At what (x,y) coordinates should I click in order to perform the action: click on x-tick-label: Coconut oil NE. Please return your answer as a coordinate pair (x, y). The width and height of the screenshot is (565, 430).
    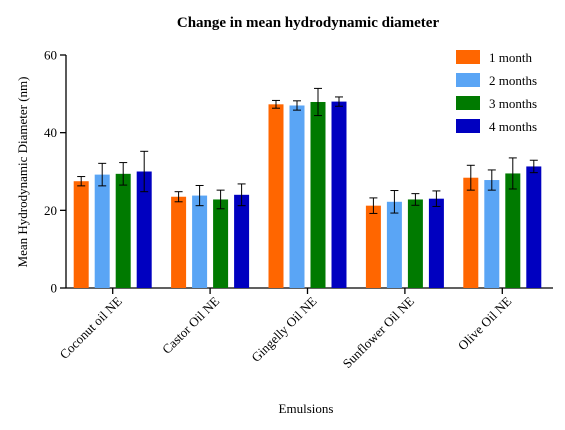
    Looking at the image, I should click on (91, 327).